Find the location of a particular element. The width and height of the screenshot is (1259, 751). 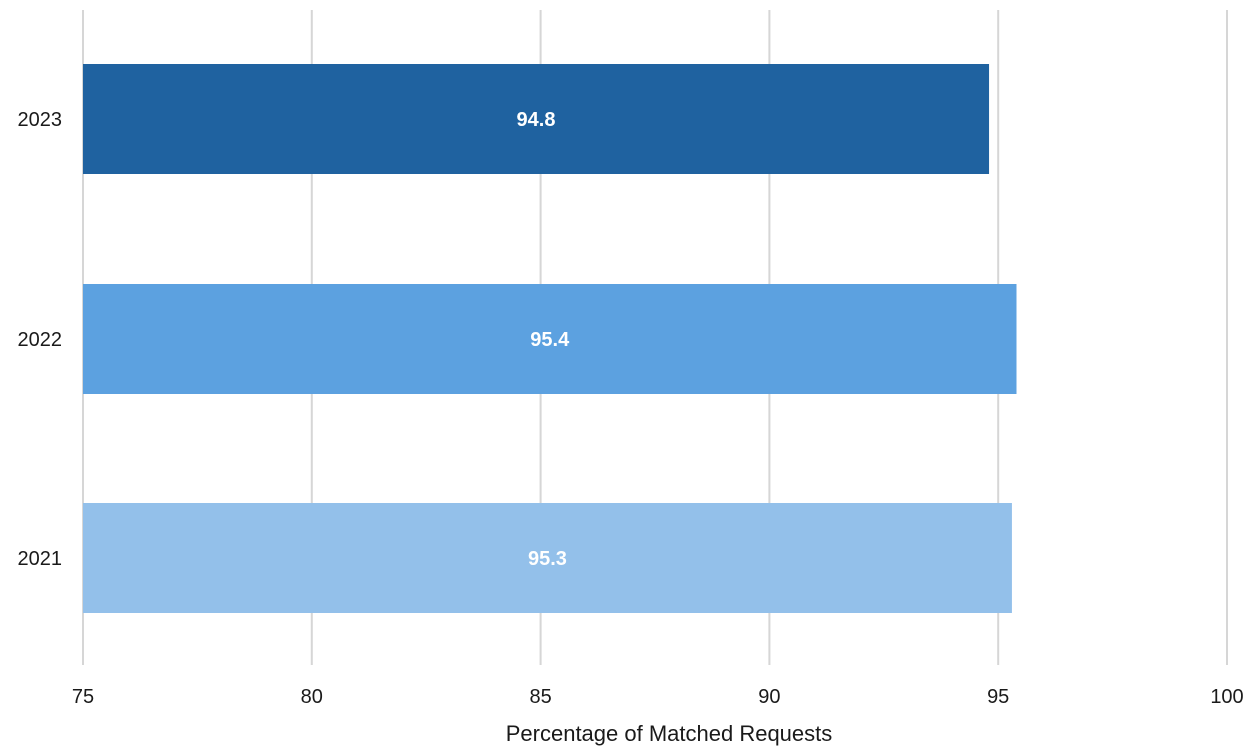

data-label-2022: 95.4 is located at coordinates (550, 340).